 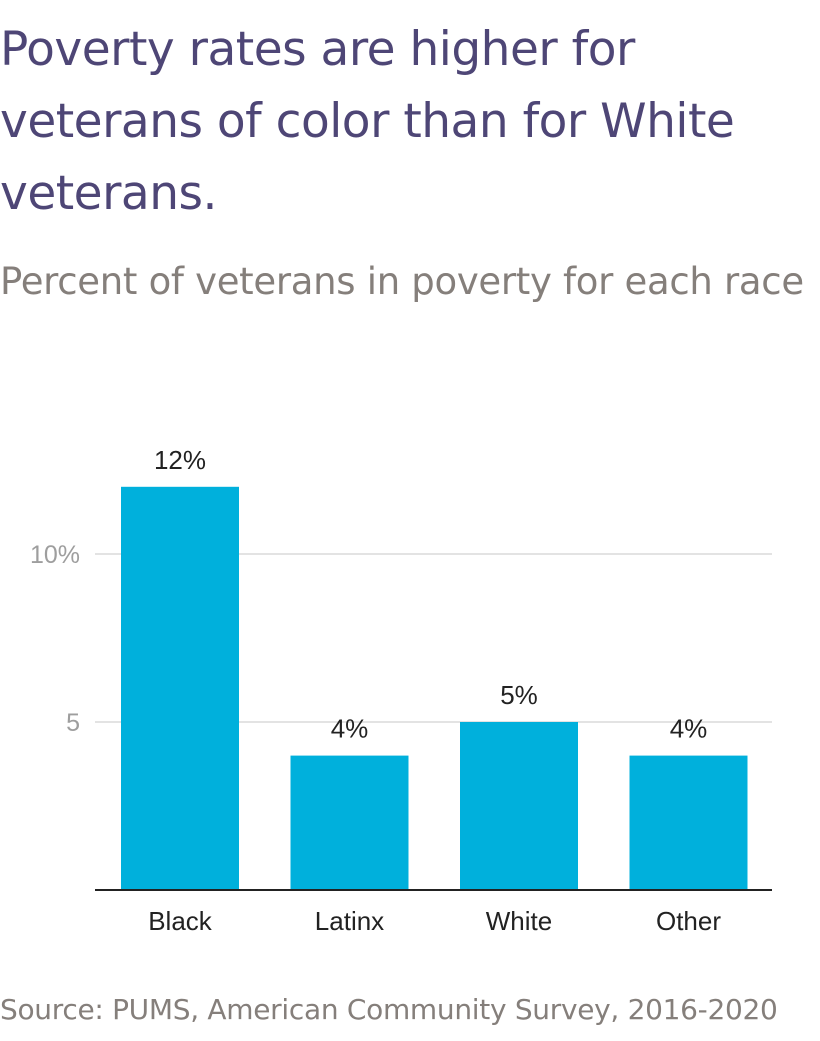 I want to click on data-label-other: 4%, so click(x=689, y=729).